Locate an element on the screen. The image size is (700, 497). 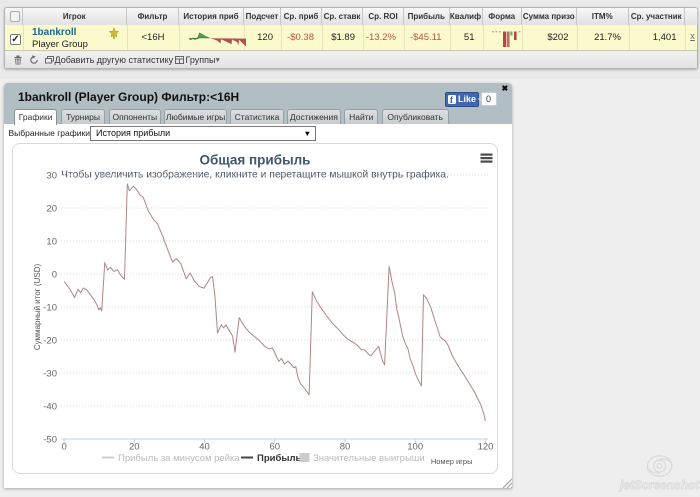
svg-text: Суммарный итог (USD) is located at coordinates (37, 307).